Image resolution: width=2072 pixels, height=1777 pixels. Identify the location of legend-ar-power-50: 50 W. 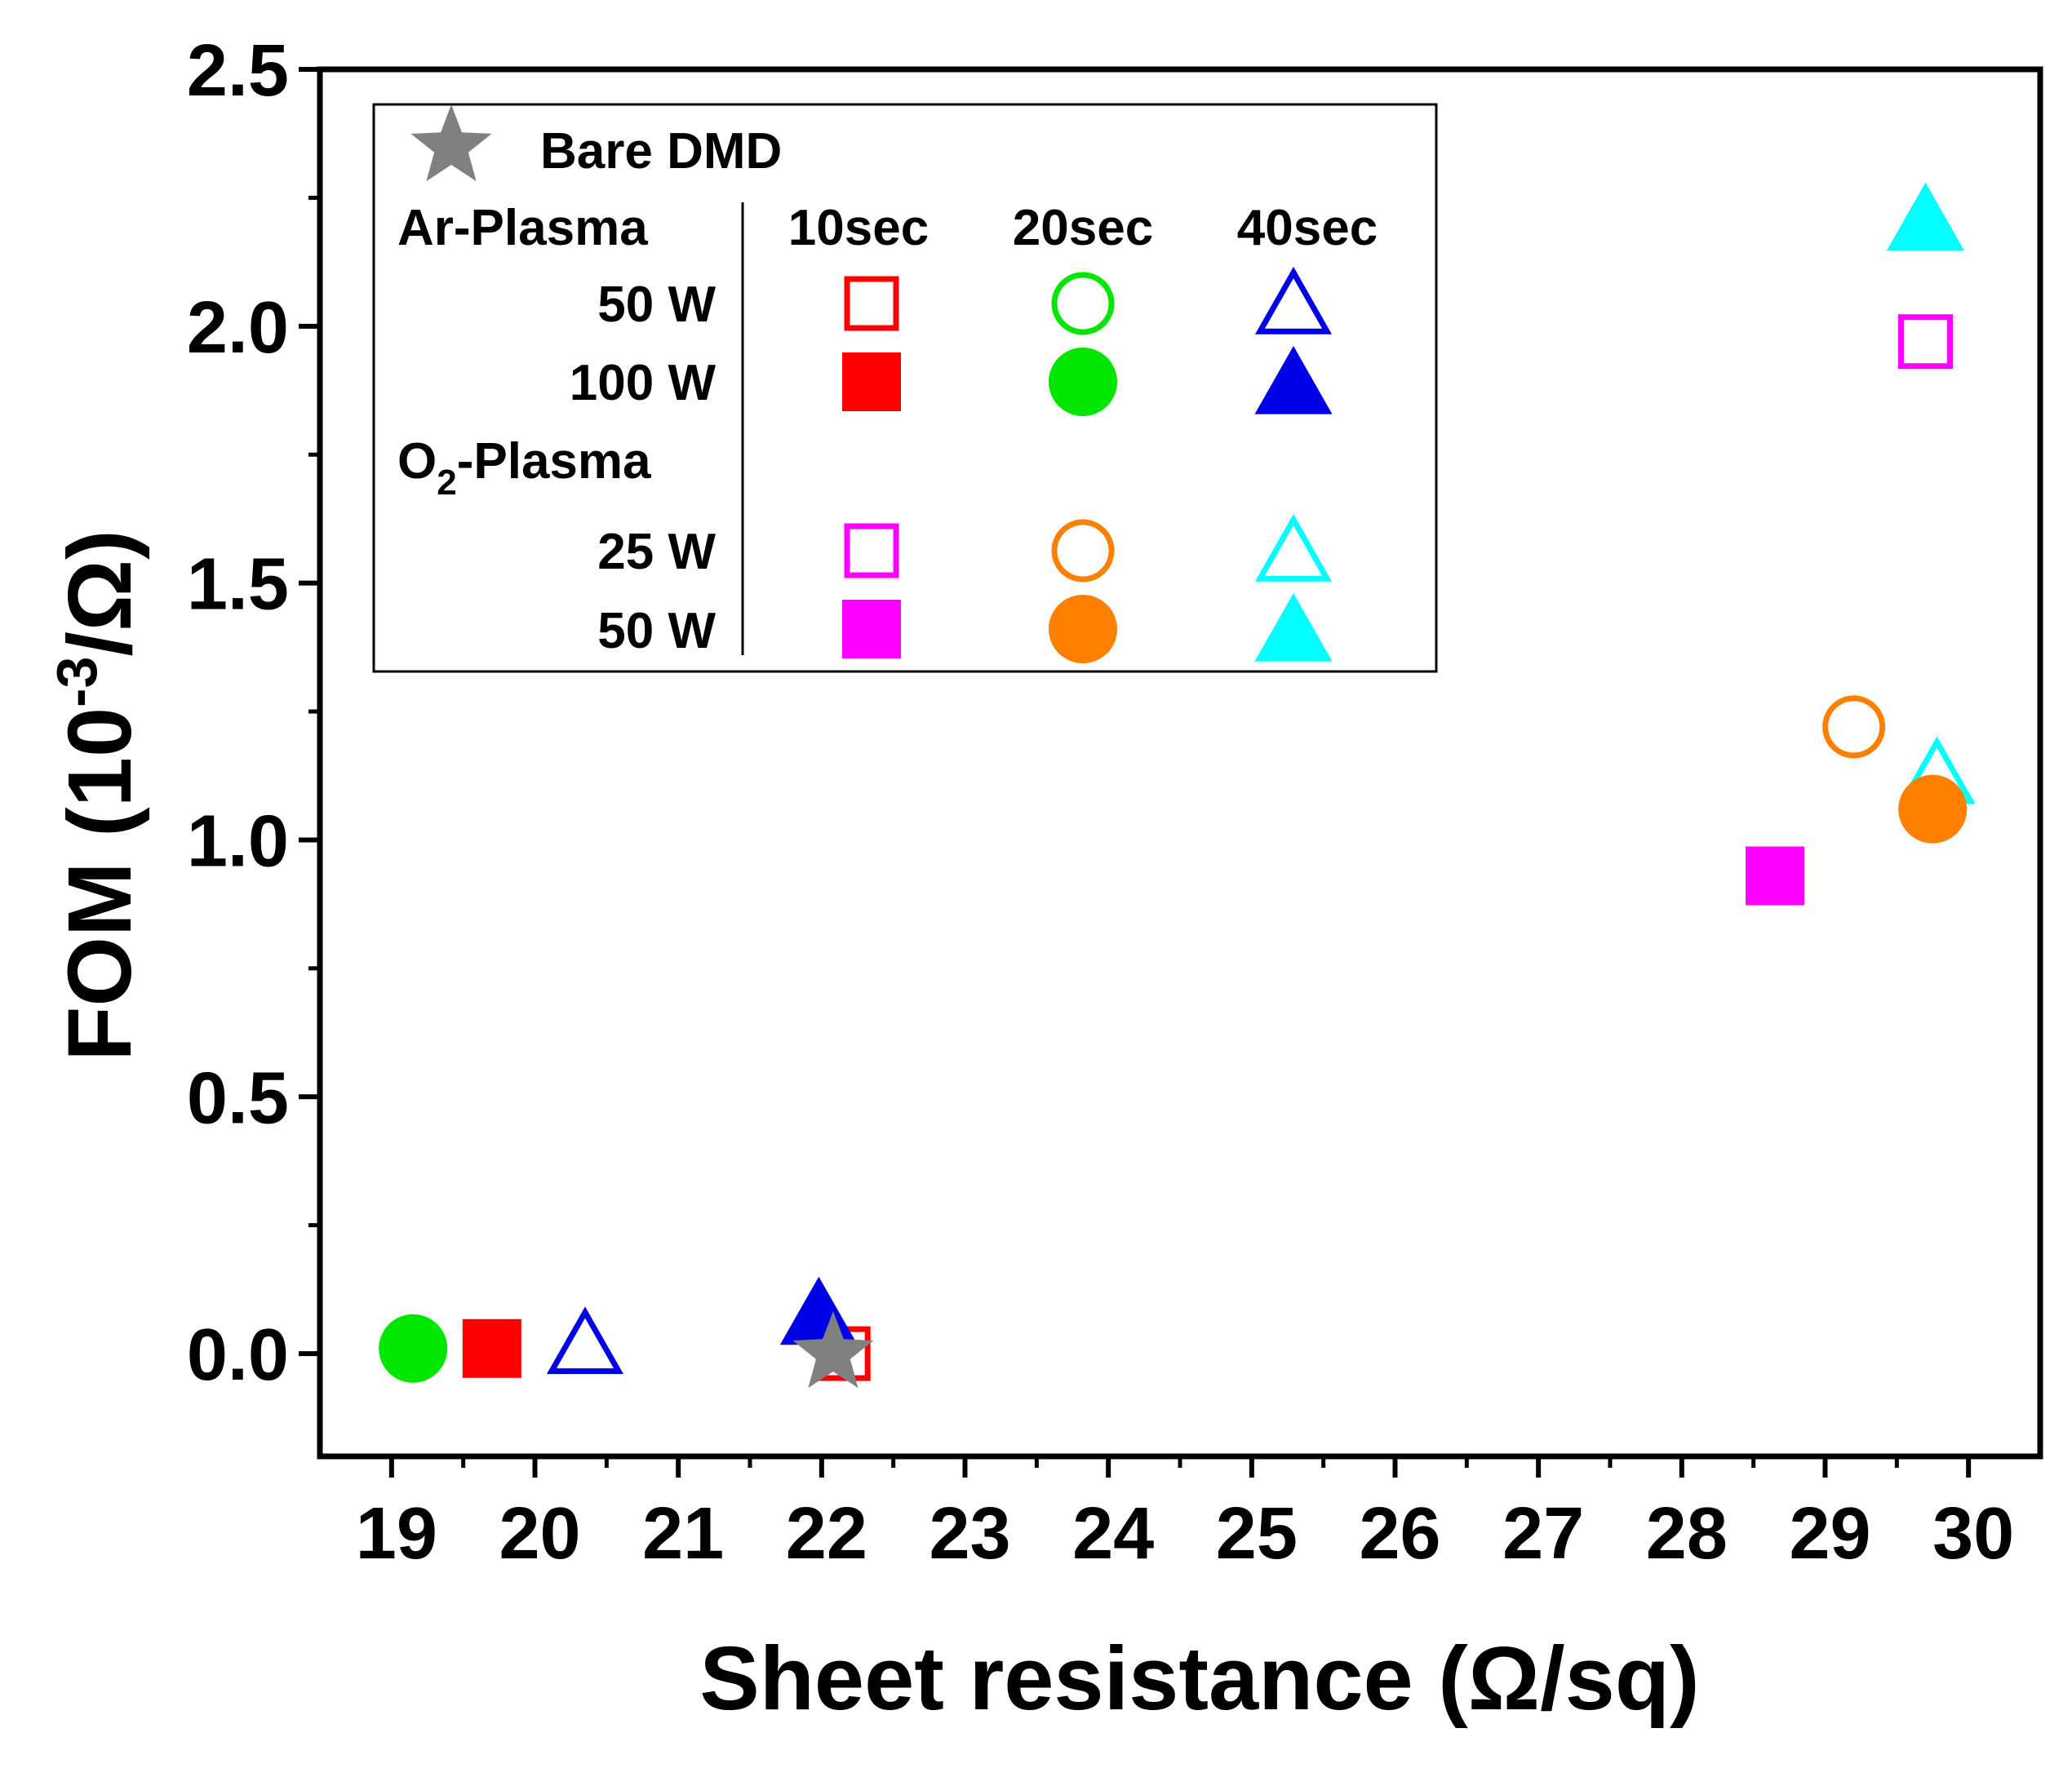
(657, 305).